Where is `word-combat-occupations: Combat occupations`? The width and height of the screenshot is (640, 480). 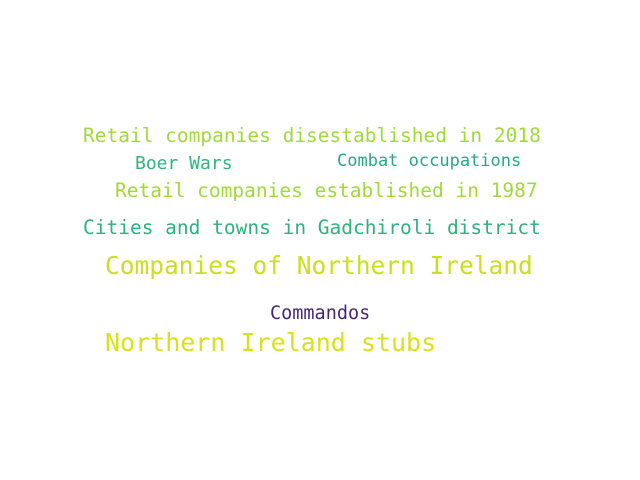
word-combat-occupations: Combat occupations is located at coordinates (429, 161).